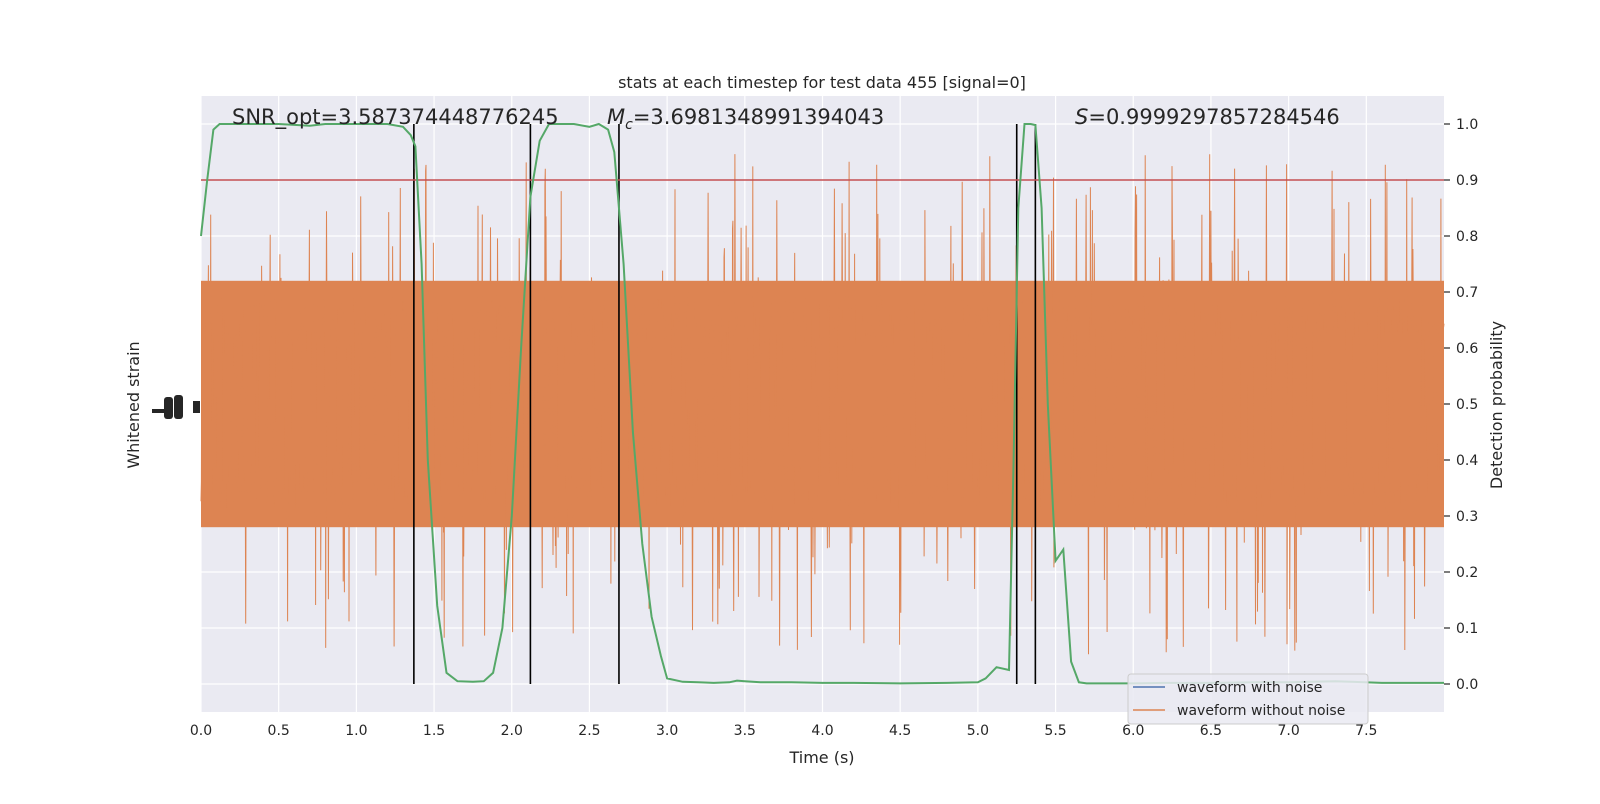 The width and height of the screenshot is (1600, 804). I want to click on legend-label-clean: waveform without noise, so click(1261, 711).